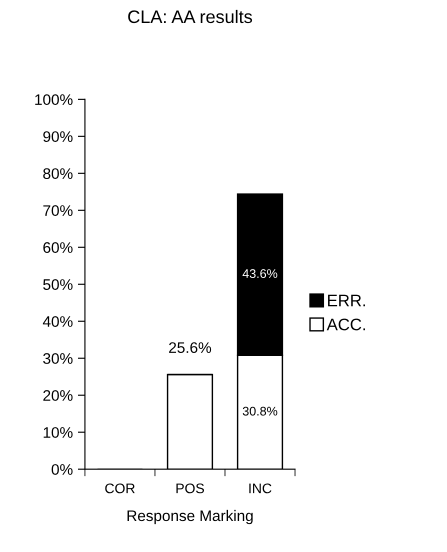 This screenshot has height=552, width=447. Describe the element at coordinates (190, 17) in the screenshot. I see `chart-title: CLA: AA results` at that location.